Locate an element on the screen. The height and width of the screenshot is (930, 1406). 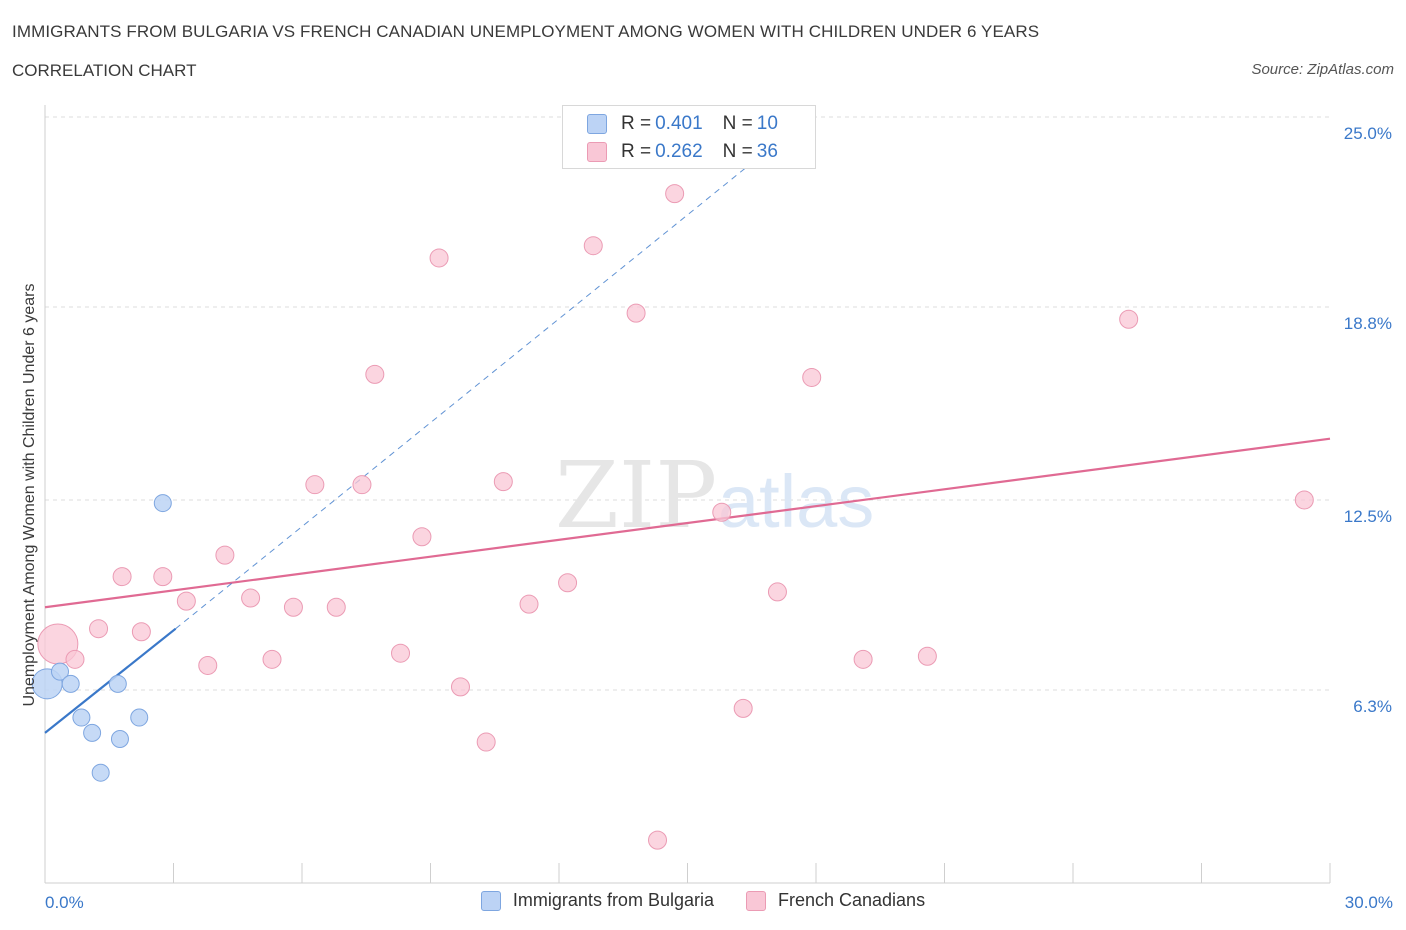
y-tick-label: 25.0% is located at coordinates (1368, 133).